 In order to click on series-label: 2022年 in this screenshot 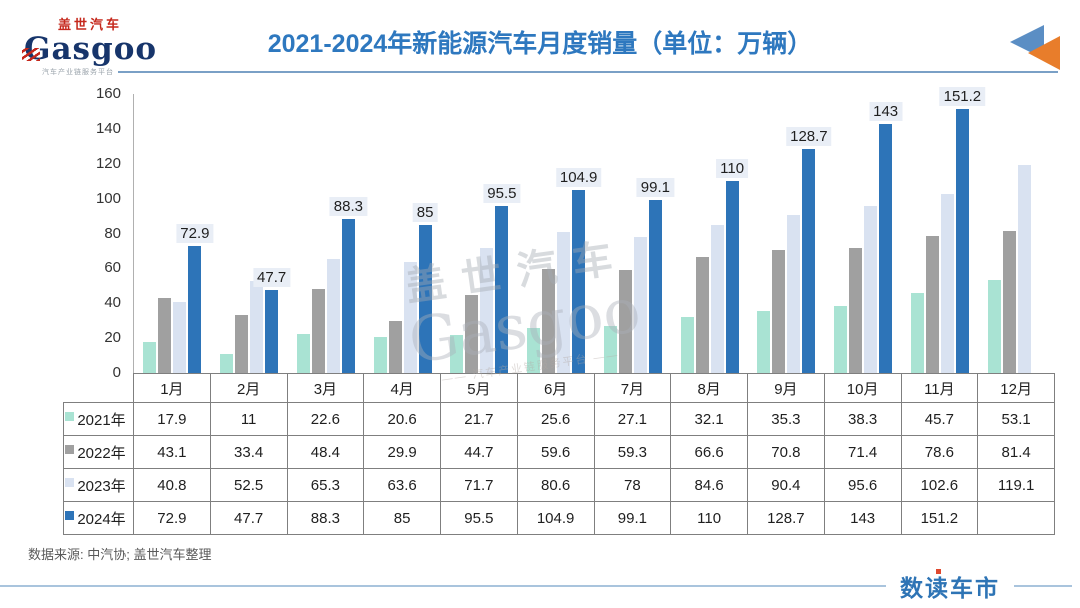, I will do `click(98, 452)`.